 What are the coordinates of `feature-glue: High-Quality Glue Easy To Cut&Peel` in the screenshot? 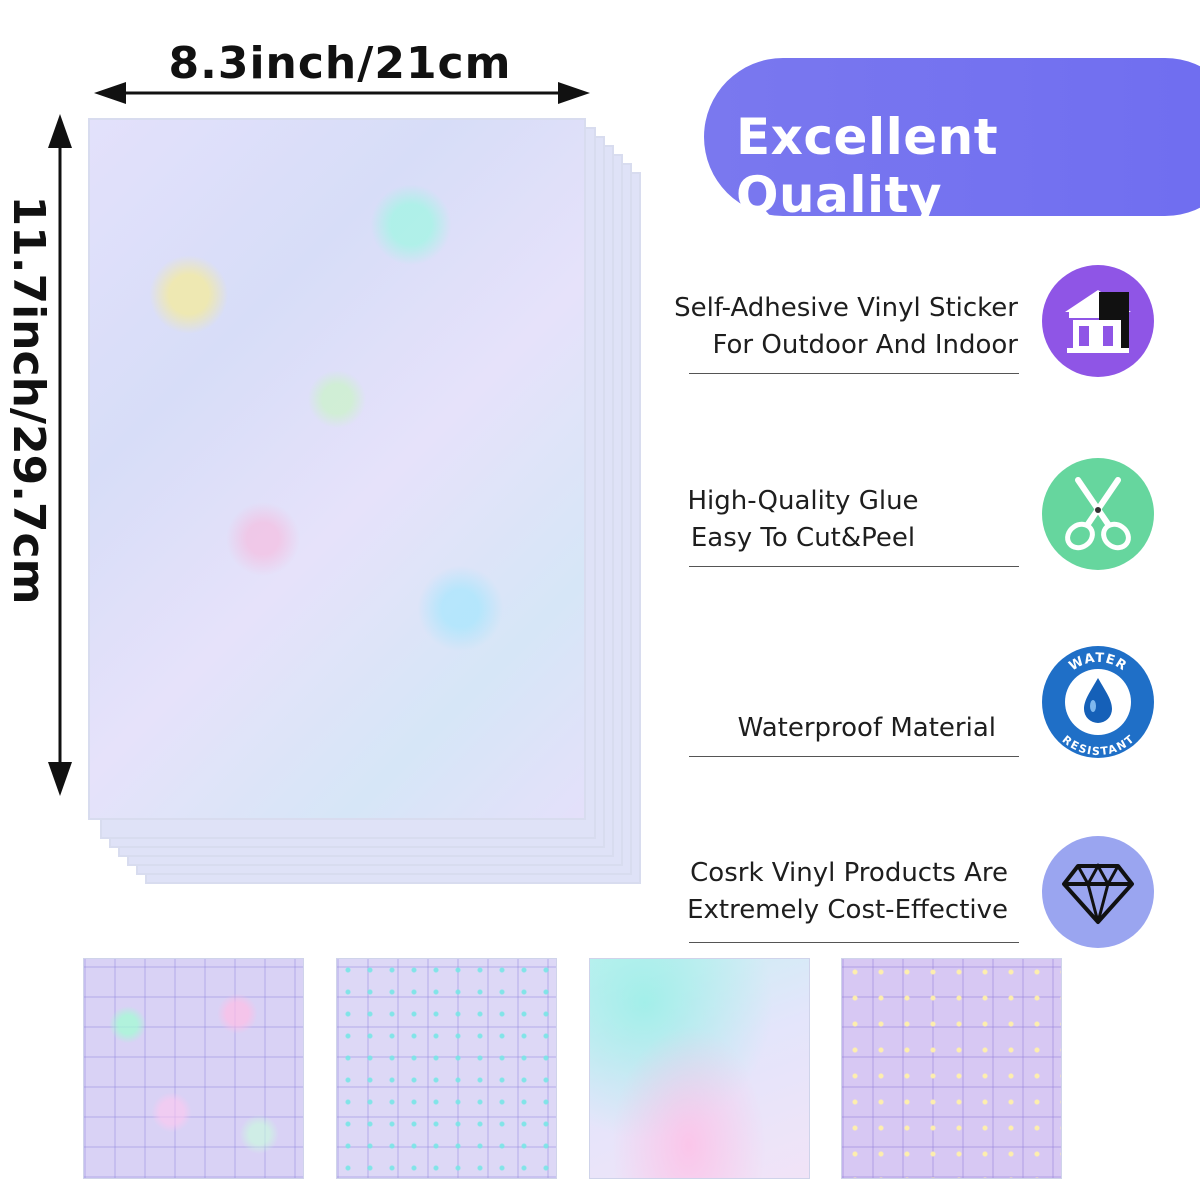 It's located at (803, 520).